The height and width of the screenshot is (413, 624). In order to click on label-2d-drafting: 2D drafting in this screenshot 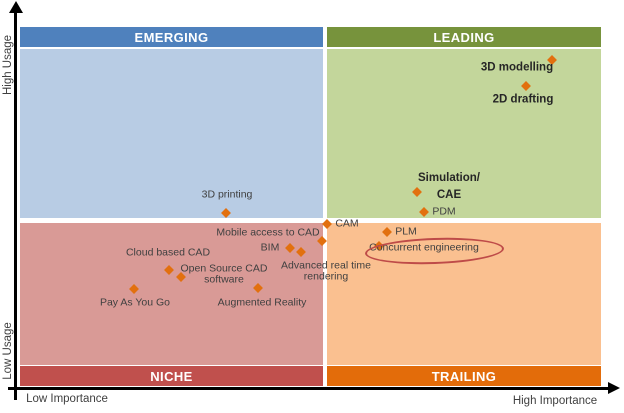, I will do `click(523, 99)`.